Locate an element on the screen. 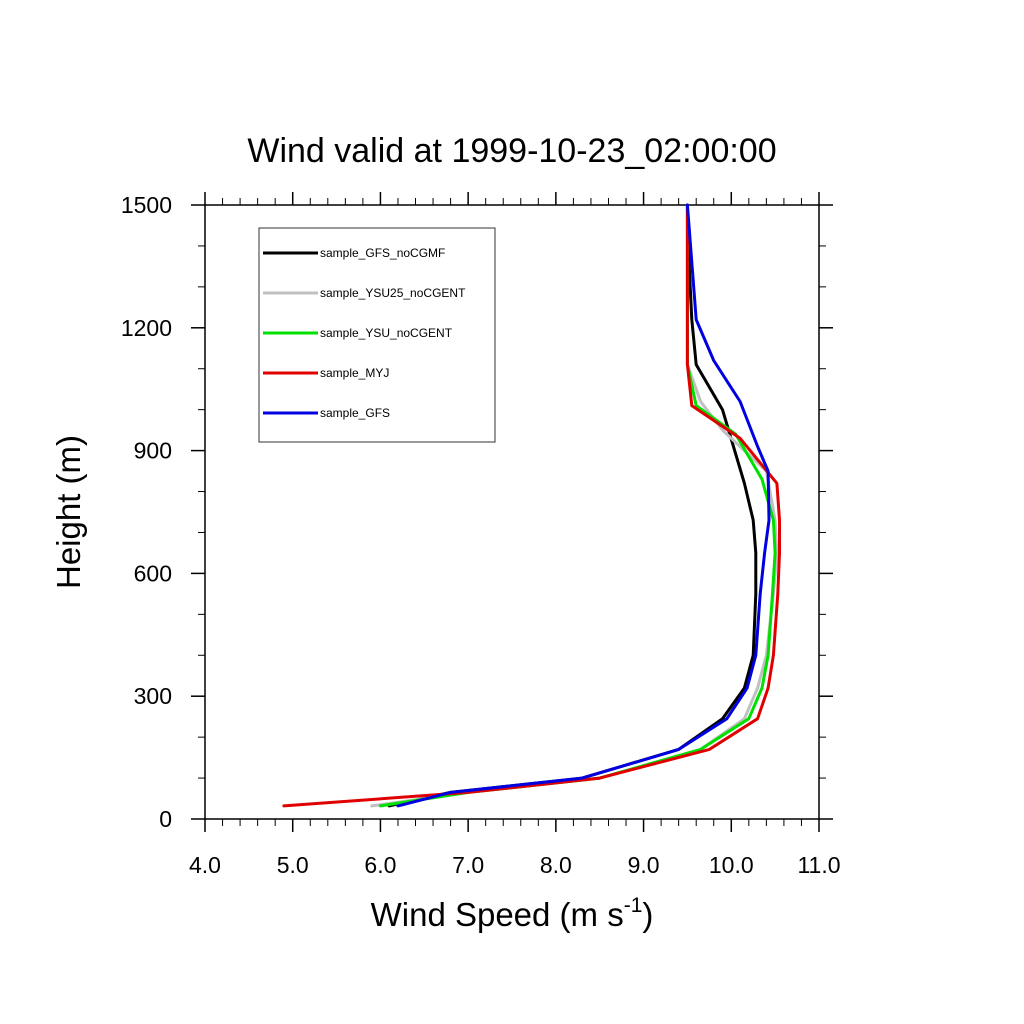  x-tick-label: 4.0 is located at coordinates (205, 865).